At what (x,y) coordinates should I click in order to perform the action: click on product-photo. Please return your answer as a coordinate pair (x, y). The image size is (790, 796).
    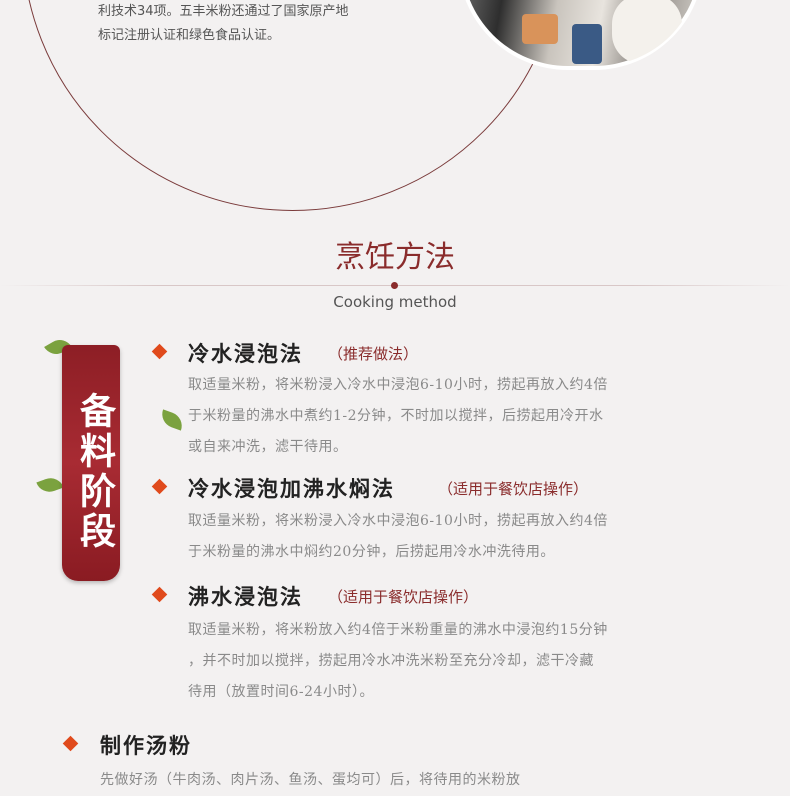
    Looking at the image, I should click on (581, 35).